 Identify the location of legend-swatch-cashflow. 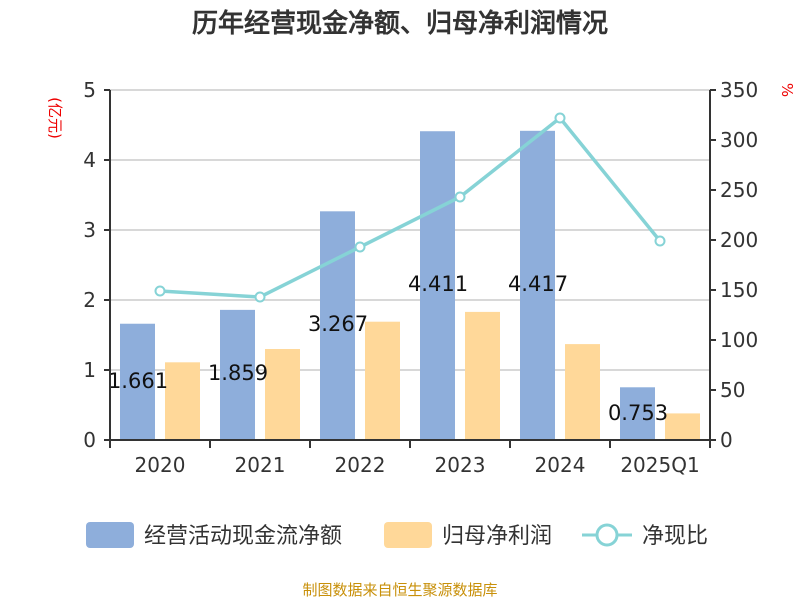
(110, 535).